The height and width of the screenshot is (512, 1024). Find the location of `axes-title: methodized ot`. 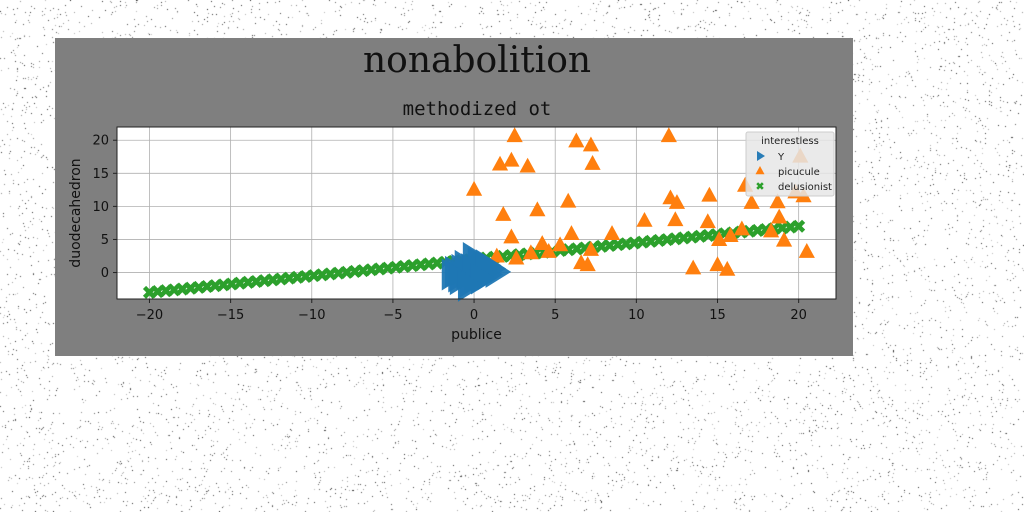

axes-title: methodized ot is located at coordinates (477, 109).